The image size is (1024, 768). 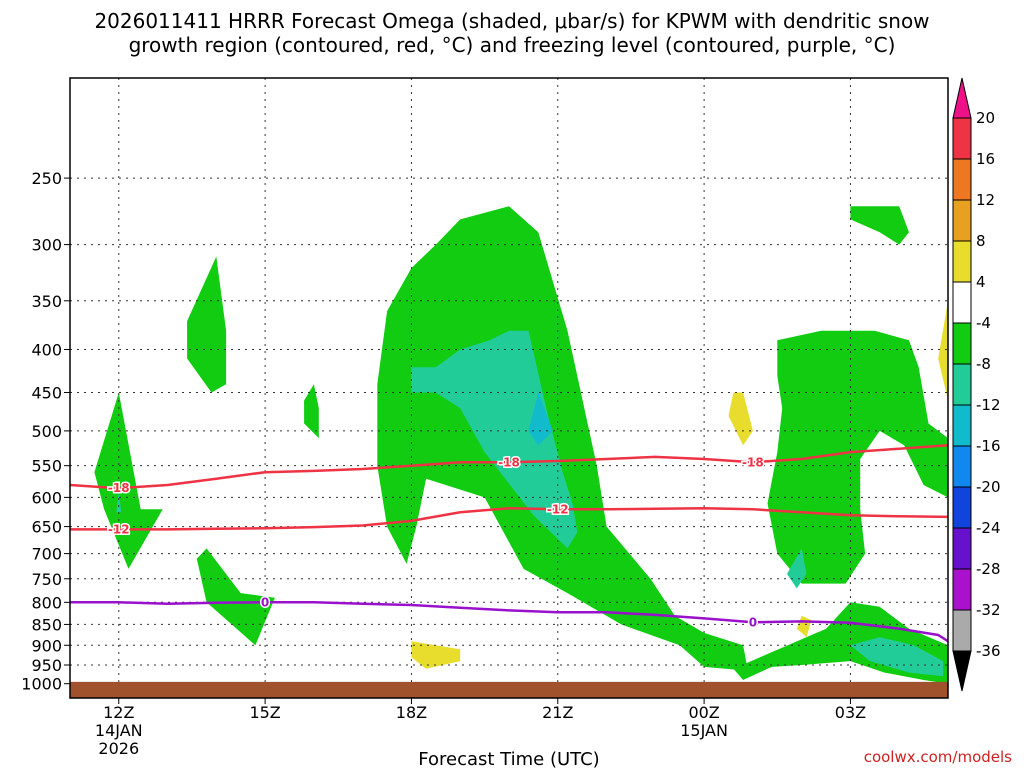 I want to click on x-axis-title: Forecast Time (UTC), so click(x=508, y=758).